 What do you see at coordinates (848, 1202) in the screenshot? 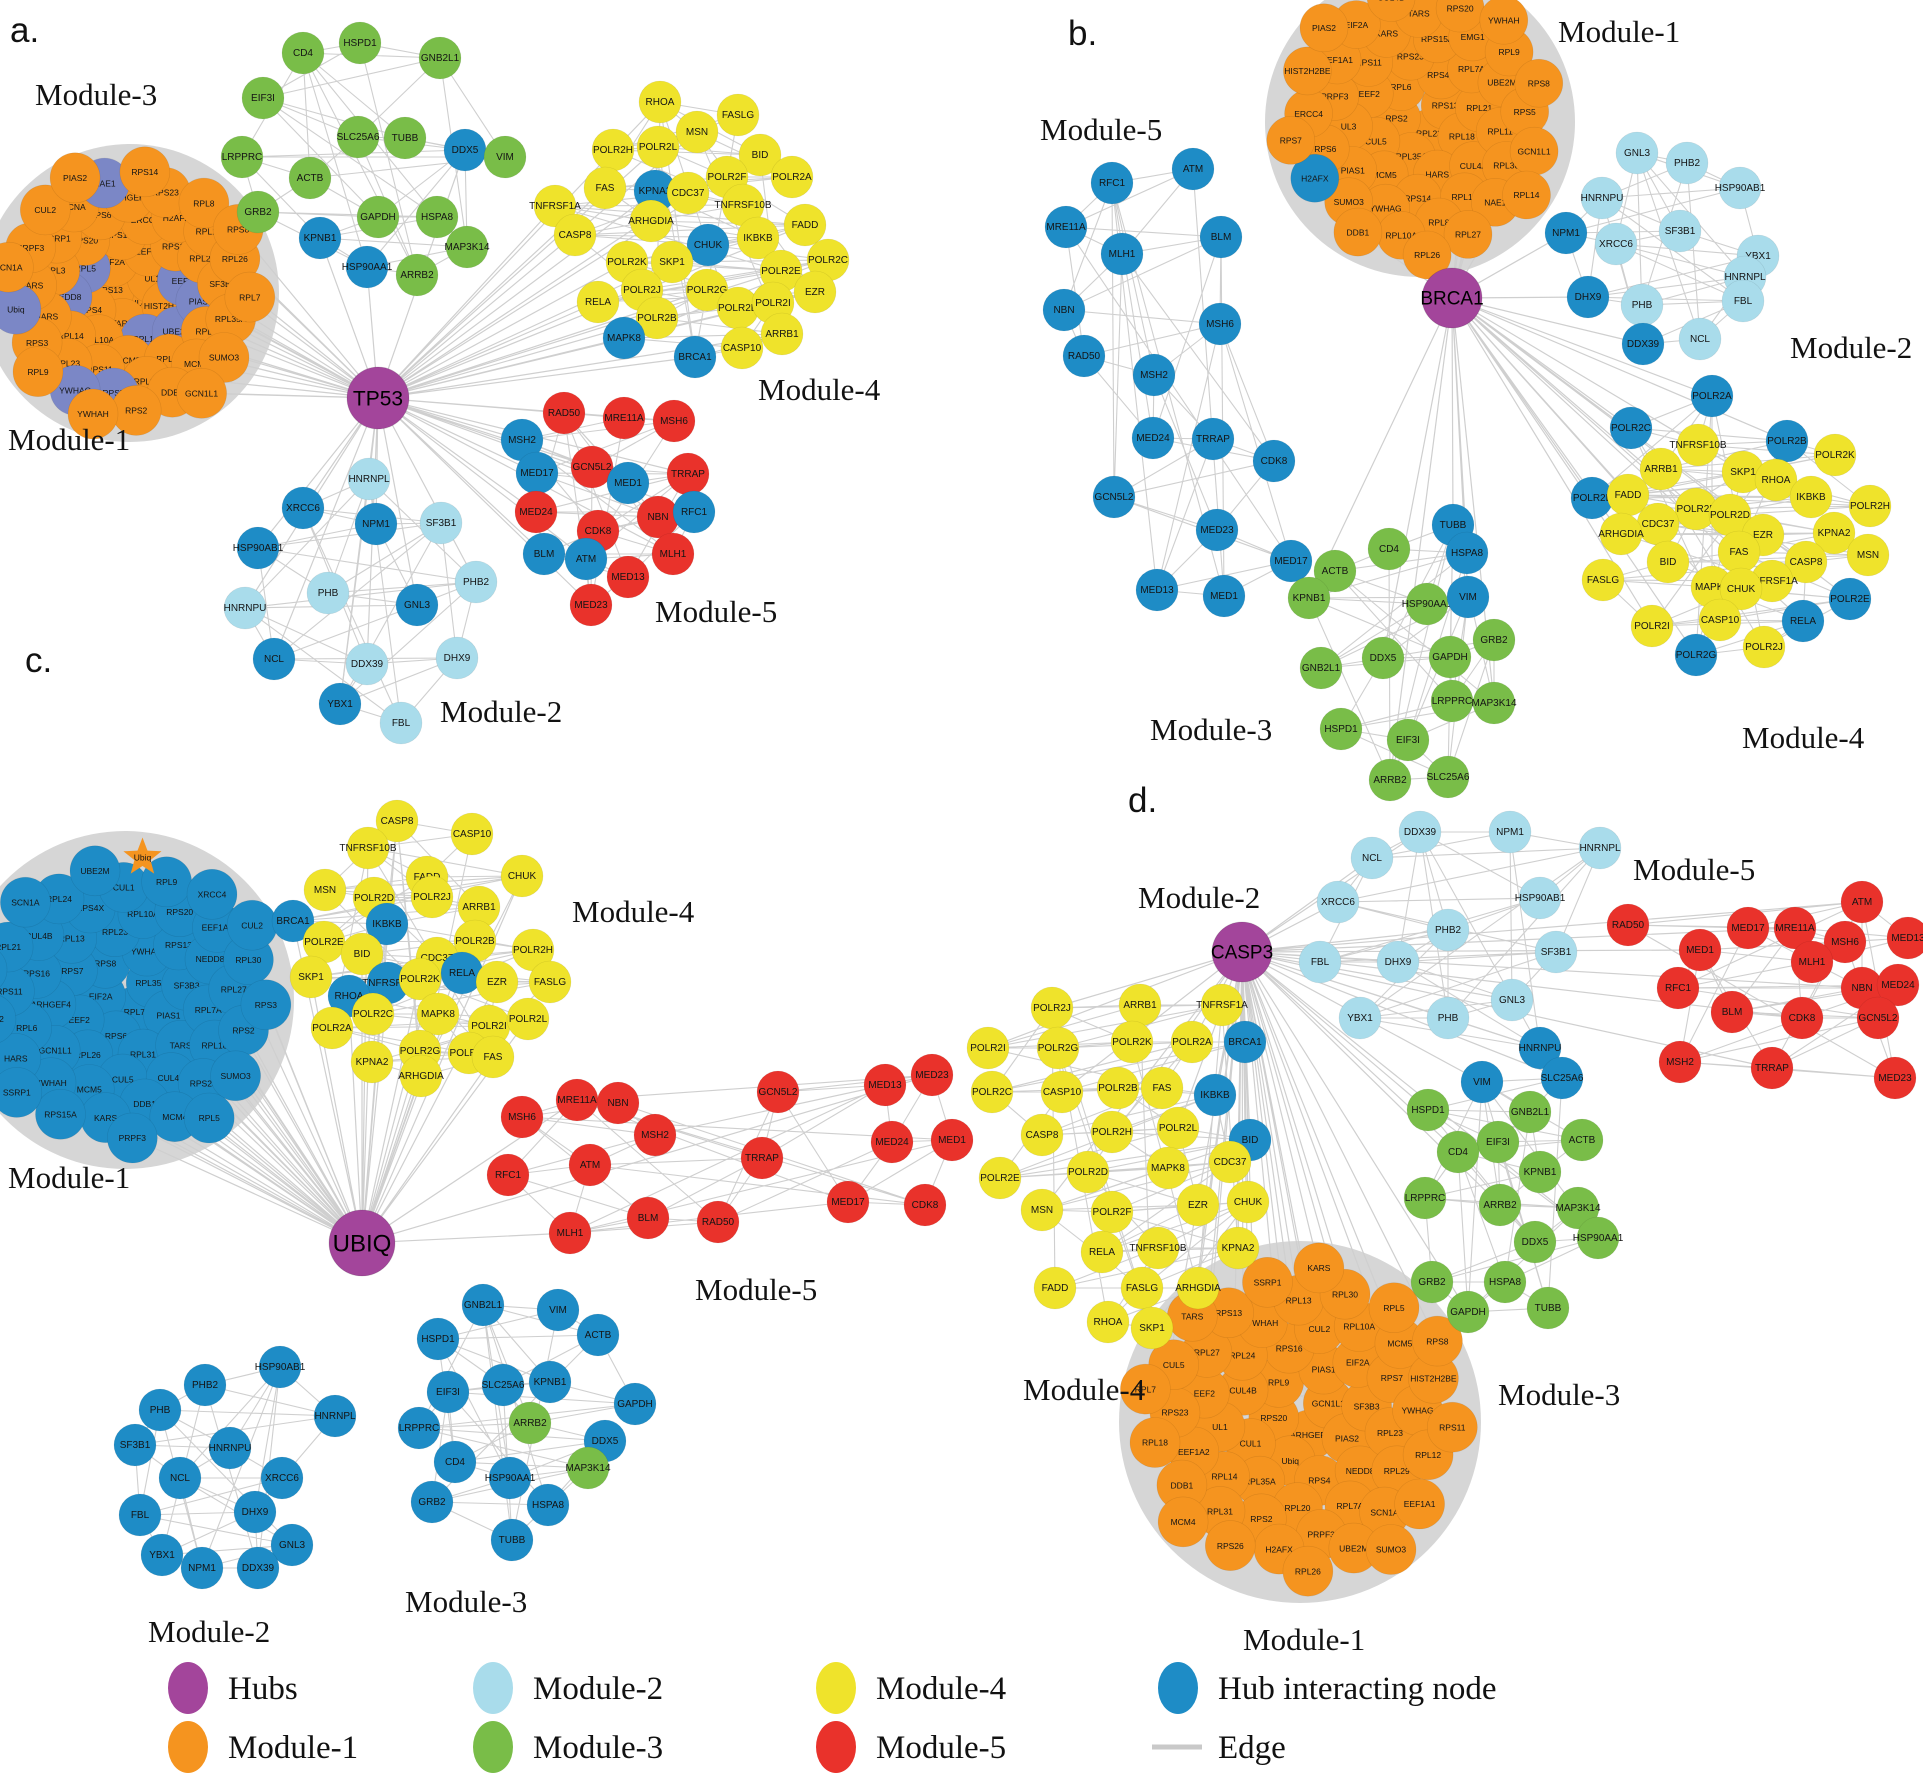
I see `node-MED17` at bounding box center [848, 1202].